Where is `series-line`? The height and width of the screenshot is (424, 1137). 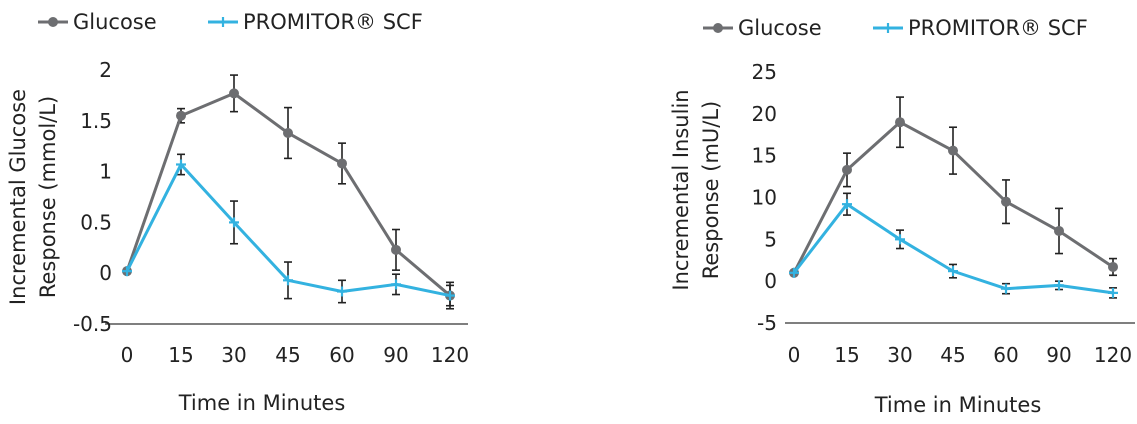
series-line is located at coordinates (953, 248).